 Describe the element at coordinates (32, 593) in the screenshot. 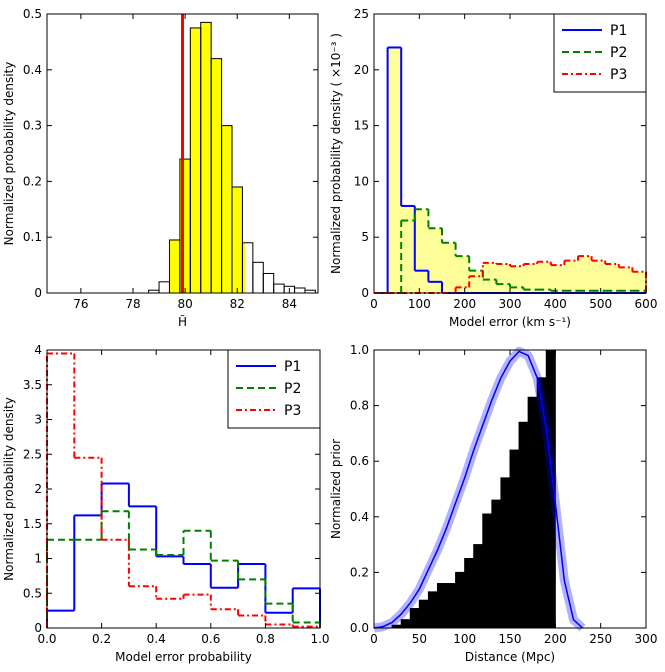

I see `y-tick-label: 0.5` at that location.